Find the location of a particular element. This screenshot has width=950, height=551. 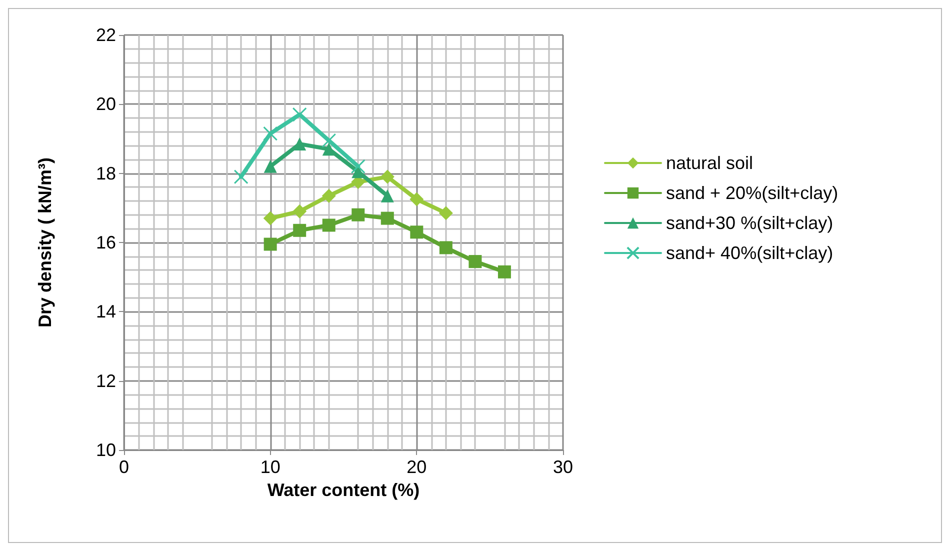

legend-label: sand + 20%(silt+clay) is located at coordinates (752, 193).